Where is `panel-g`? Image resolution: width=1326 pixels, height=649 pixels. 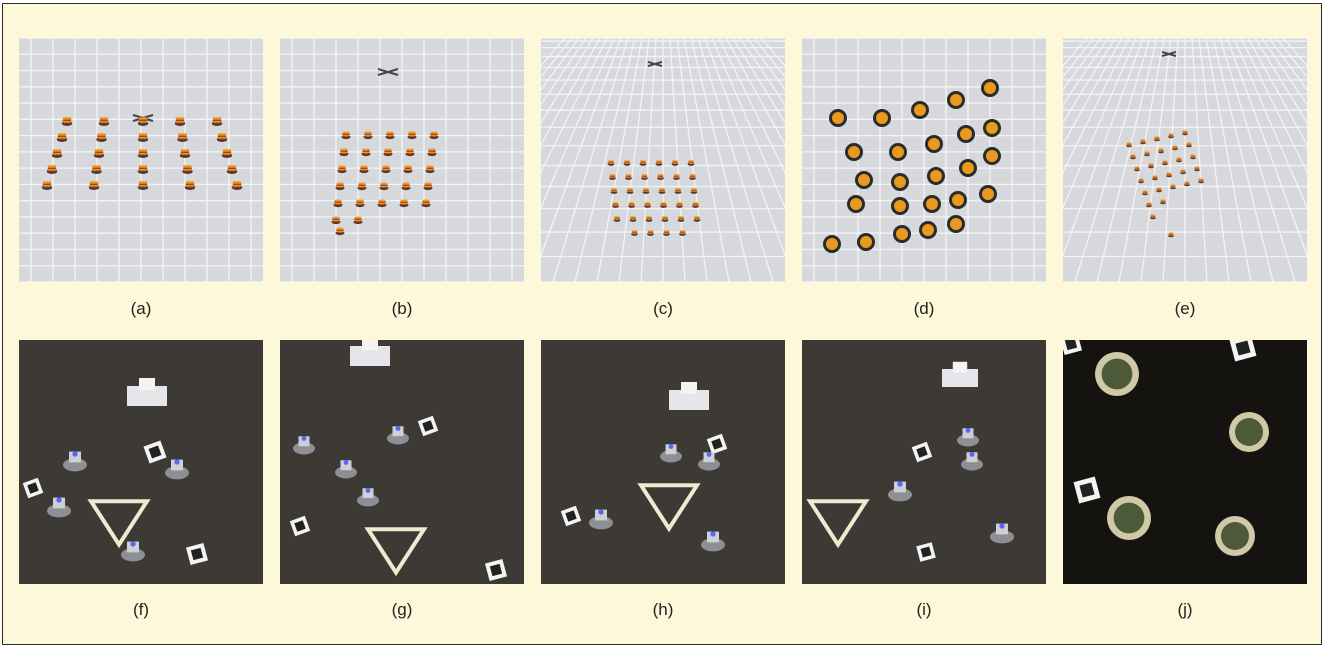 panel-g is located at coordinates (402, 462).